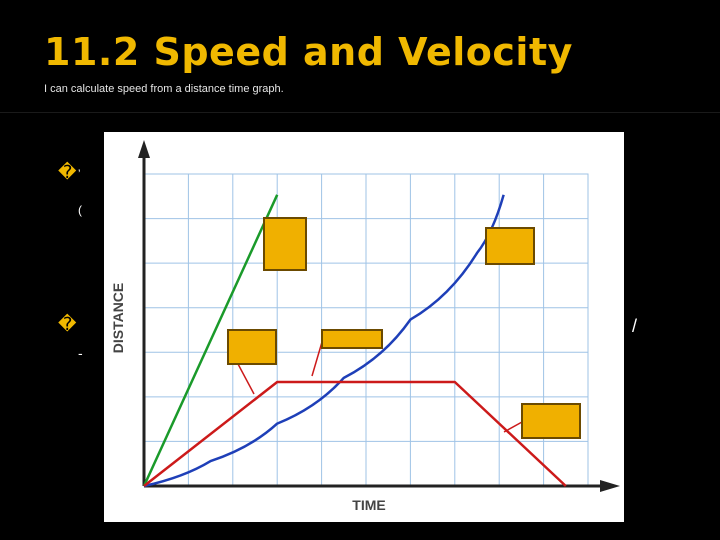 Image resolution: width=720 pixels, height=540 pixels. I want to click on fragment-text: /, so click(635, 326).